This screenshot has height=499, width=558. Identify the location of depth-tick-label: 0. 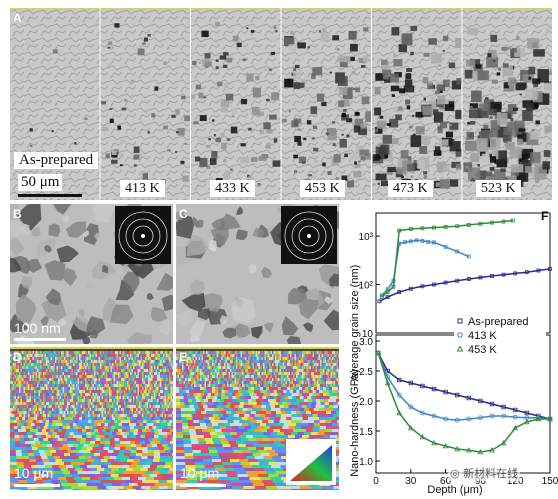
(376, 481).